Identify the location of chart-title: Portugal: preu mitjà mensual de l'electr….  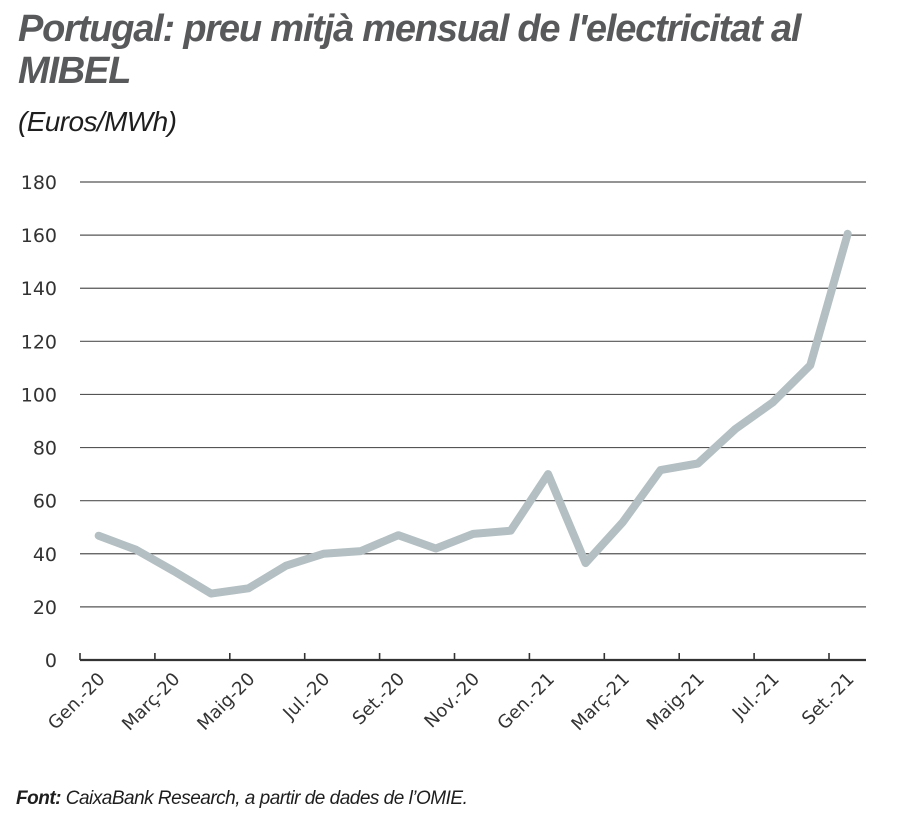
(409, 50).